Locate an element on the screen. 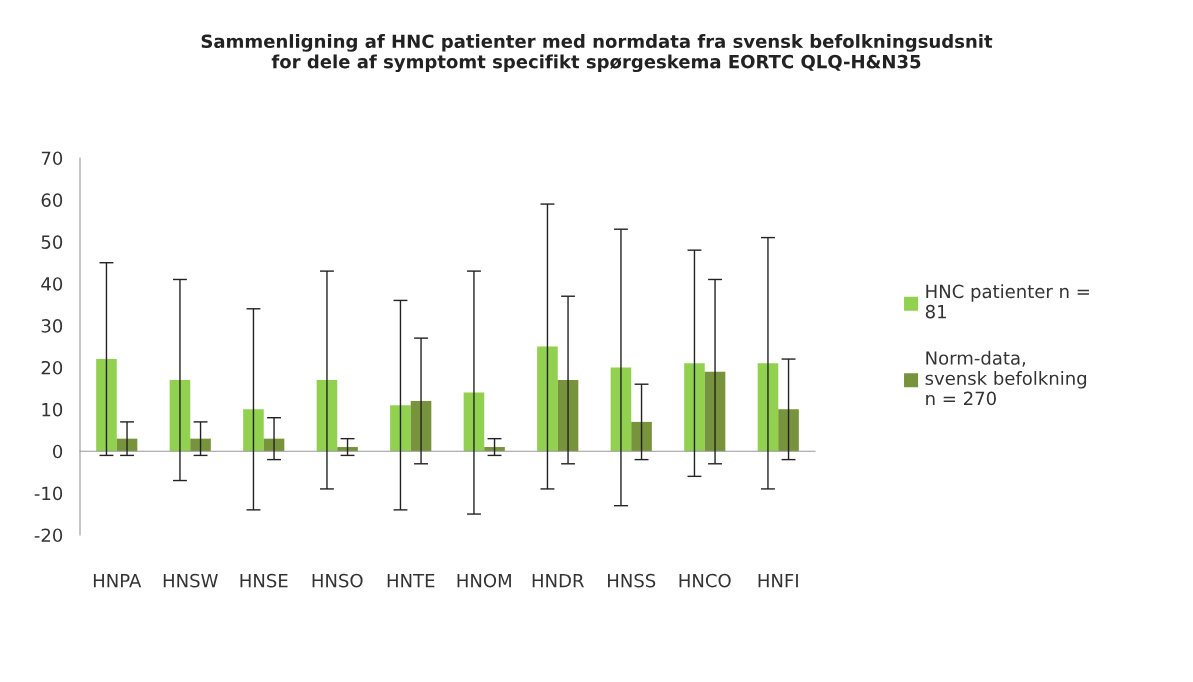 The width and height of the screenshot is (1193, 682). y-tick-label: 60 is located at coordinates (52, 200).